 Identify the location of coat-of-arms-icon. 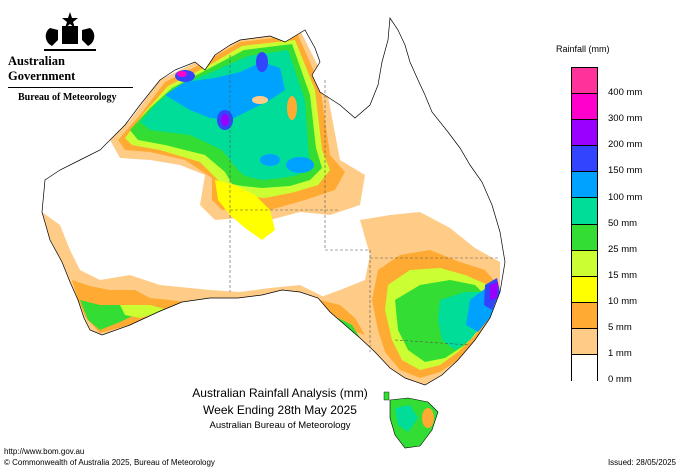
(70, 31).